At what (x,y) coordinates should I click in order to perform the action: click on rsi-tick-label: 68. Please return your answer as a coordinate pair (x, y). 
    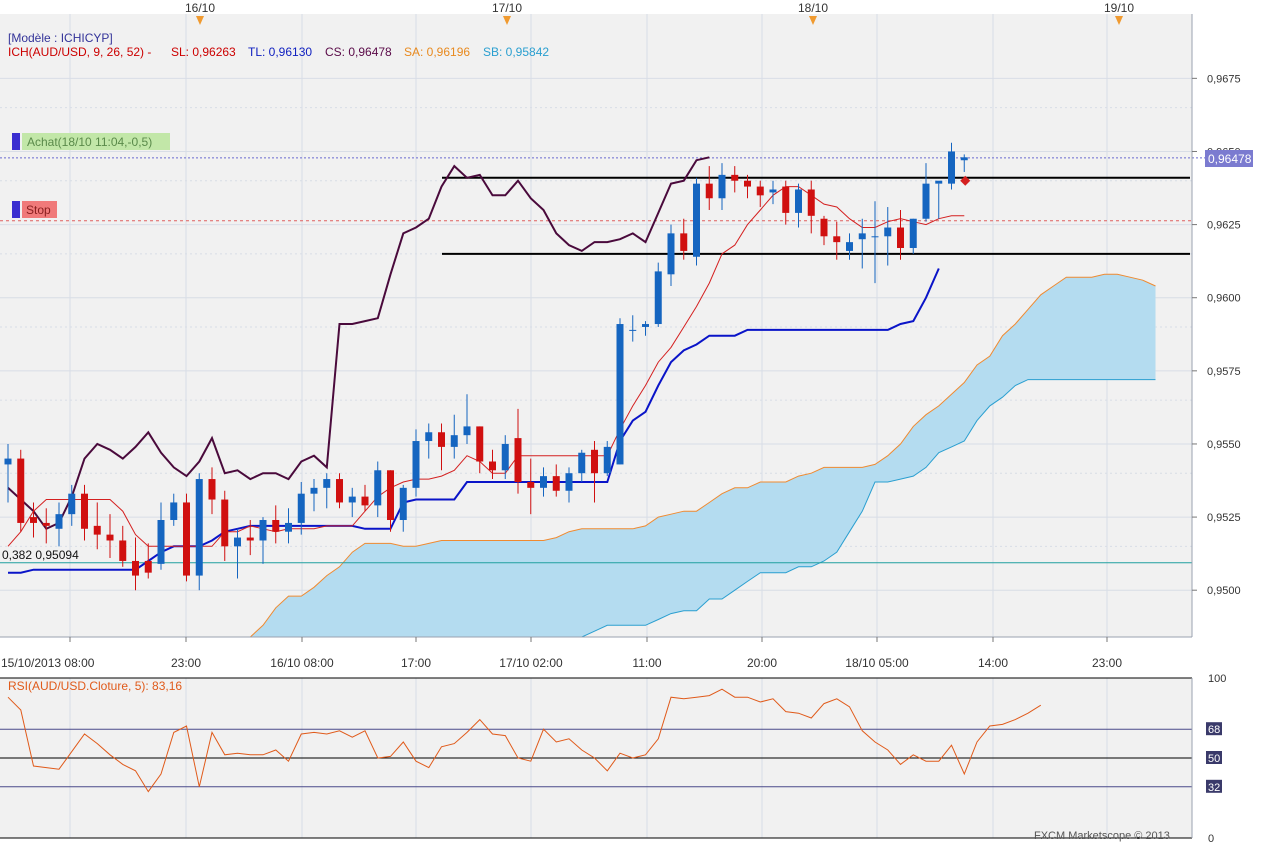
    Looking at the image, I should click on (1214, 730).